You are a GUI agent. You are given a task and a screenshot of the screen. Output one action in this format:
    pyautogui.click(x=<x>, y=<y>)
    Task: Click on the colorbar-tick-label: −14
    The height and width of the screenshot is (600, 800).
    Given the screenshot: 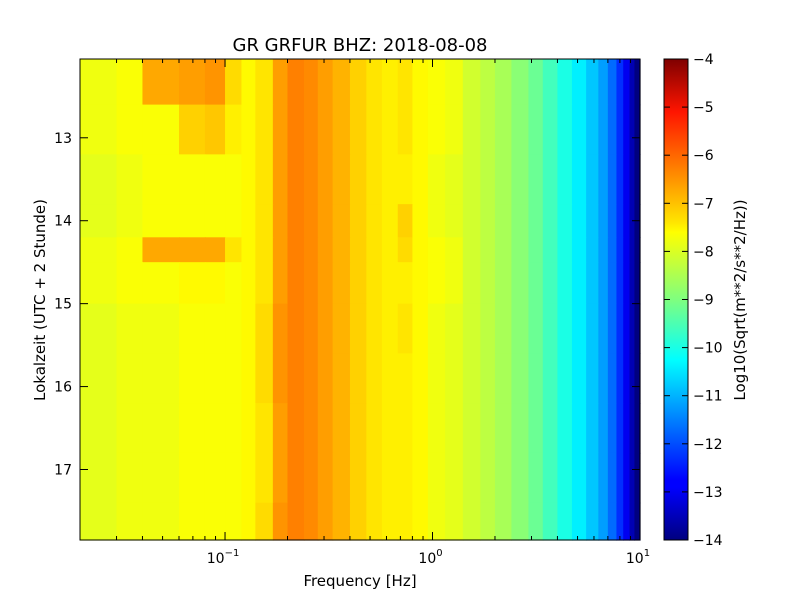 What is the action you would take?
    pyautogui.click(x=708, y=541)
    